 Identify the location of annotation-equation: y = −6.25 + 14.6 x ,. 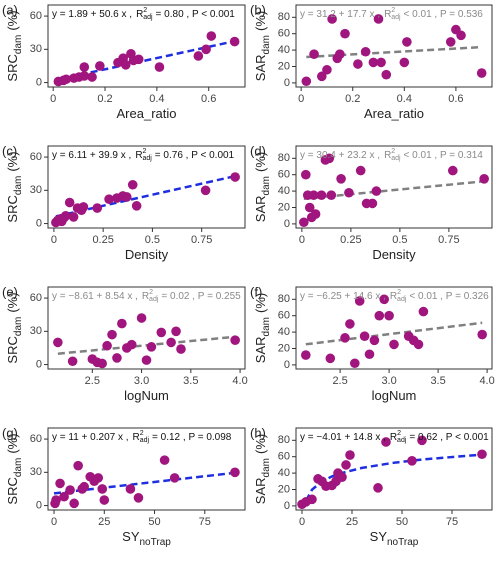
(343, 296).